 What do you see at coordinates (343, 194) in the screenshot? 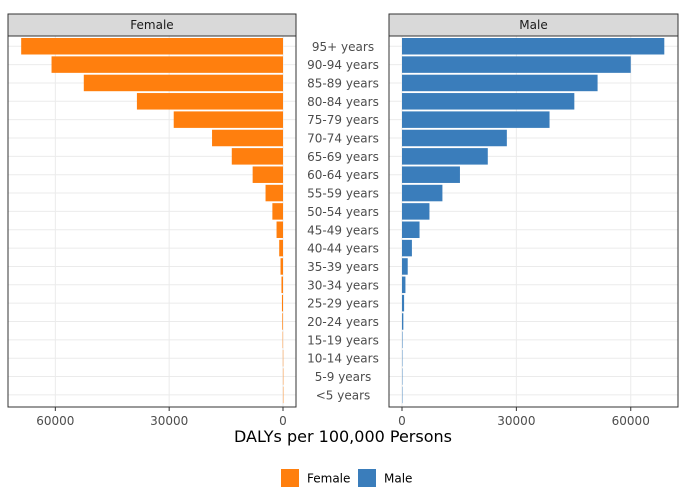
I see `age-group-label: 55-59 years` at bounding box center [343, 194].